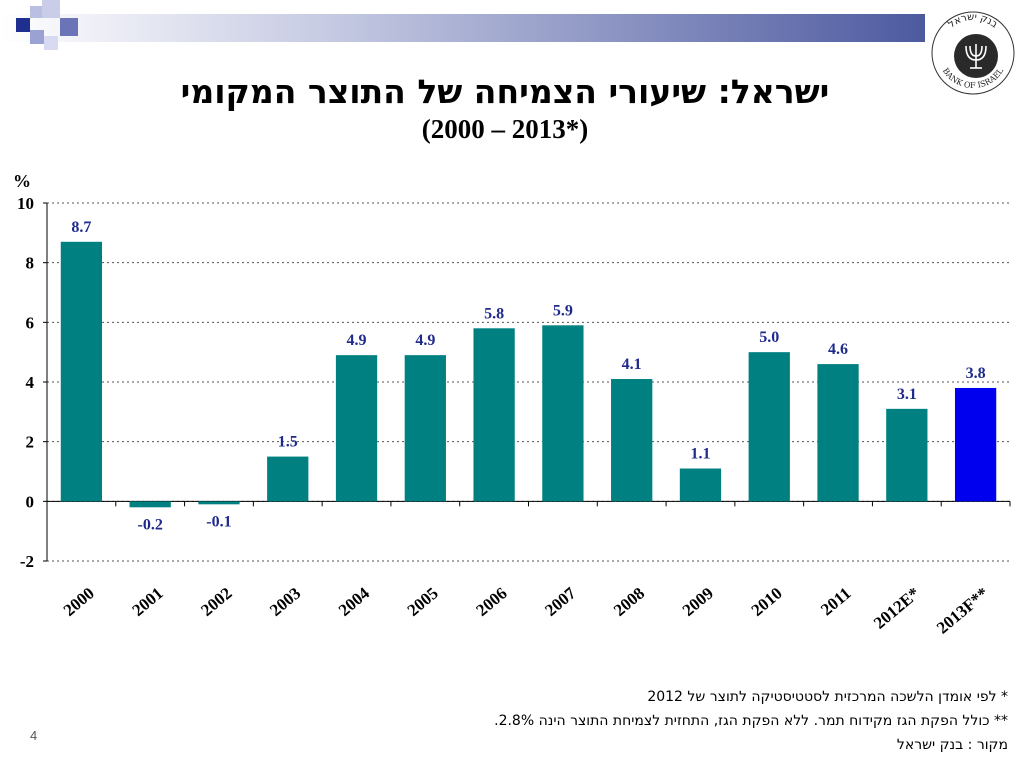  What do you see at coordinates (767, 602) in the screenshot?
I see `x-tick-label-2010: 2010` at bounding box center [767, 602].